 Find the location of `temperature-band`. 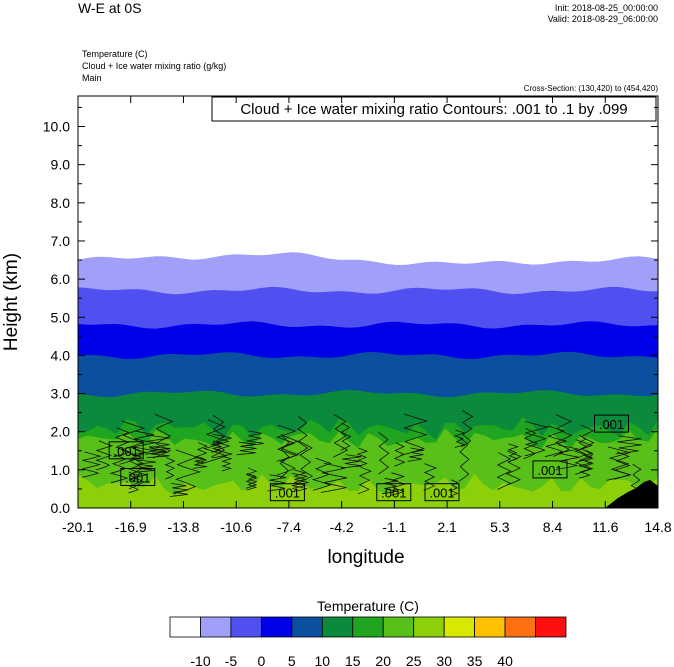

temperature-band is located at coordinates (368, 490).